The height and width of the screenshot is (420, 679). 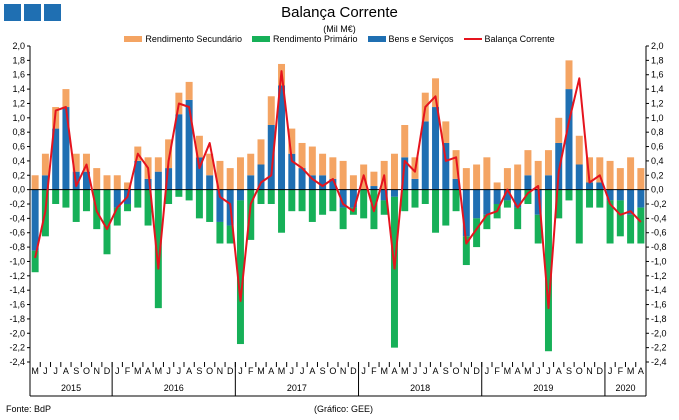 I want to click on y-tick-label-left: 1,6, so click(x=18, y=75).